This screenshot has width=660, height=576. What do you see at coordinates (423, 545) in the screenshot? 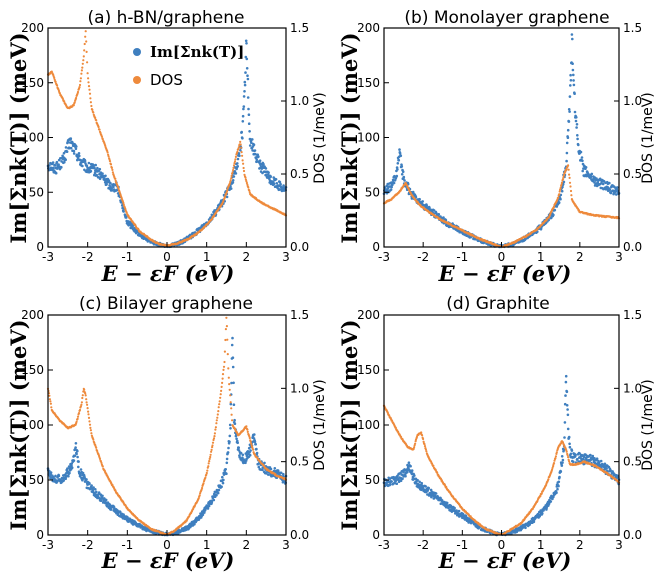
I see `panel-d-xtick-label: -2` at bounding box center [423, 545].